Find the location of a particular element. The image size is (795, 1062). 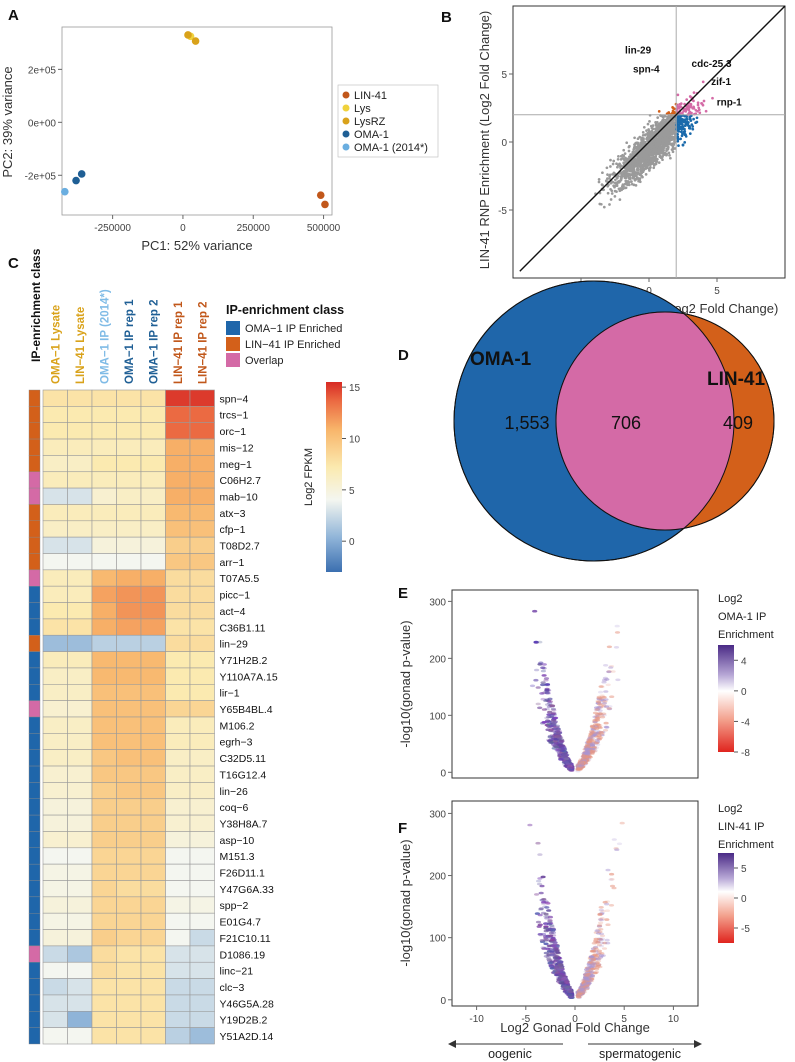

fpkm-colorbar-gradient is located at coordinates (334, 477).